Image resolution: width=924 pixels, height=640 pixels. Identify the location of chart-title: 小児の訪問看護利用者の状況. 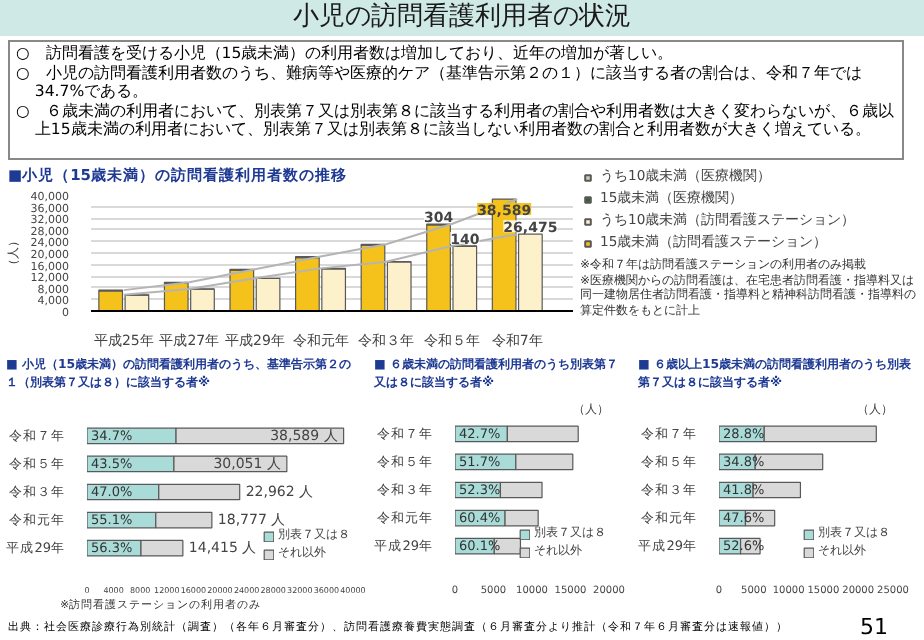
(462, 18).